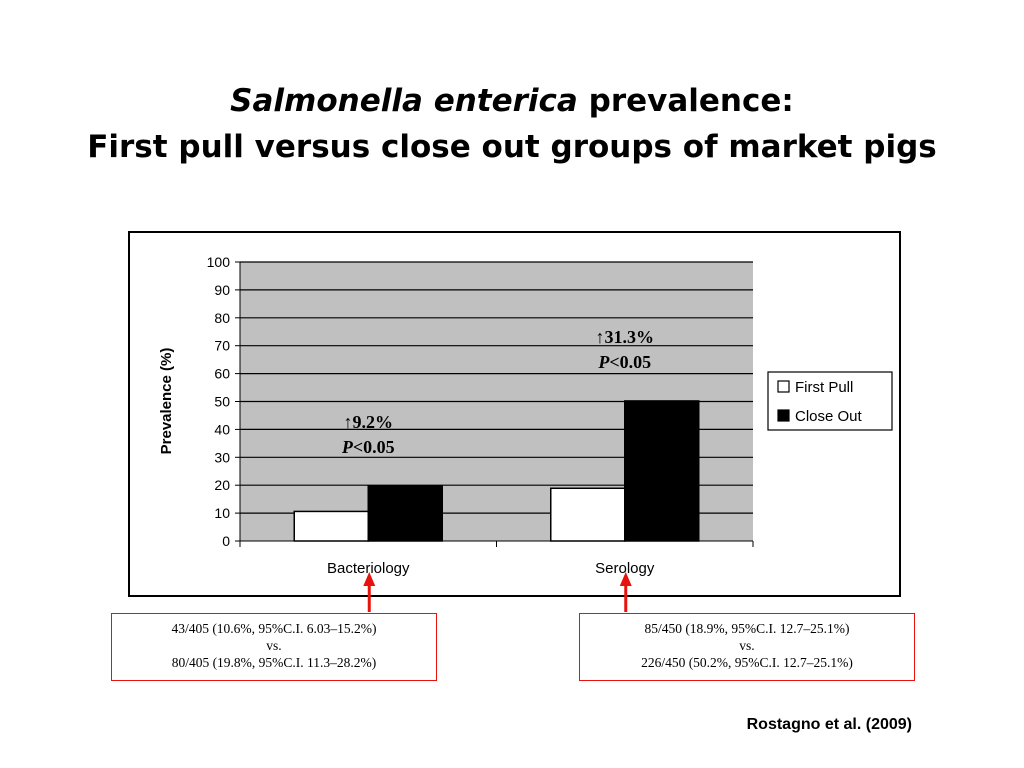 This screenshot has width=1024, height=768. What do you see at coordinates (368, 568) in the screenshot?
I see `x-tick-label: Bacteriology` at bounding box center [368, 568].